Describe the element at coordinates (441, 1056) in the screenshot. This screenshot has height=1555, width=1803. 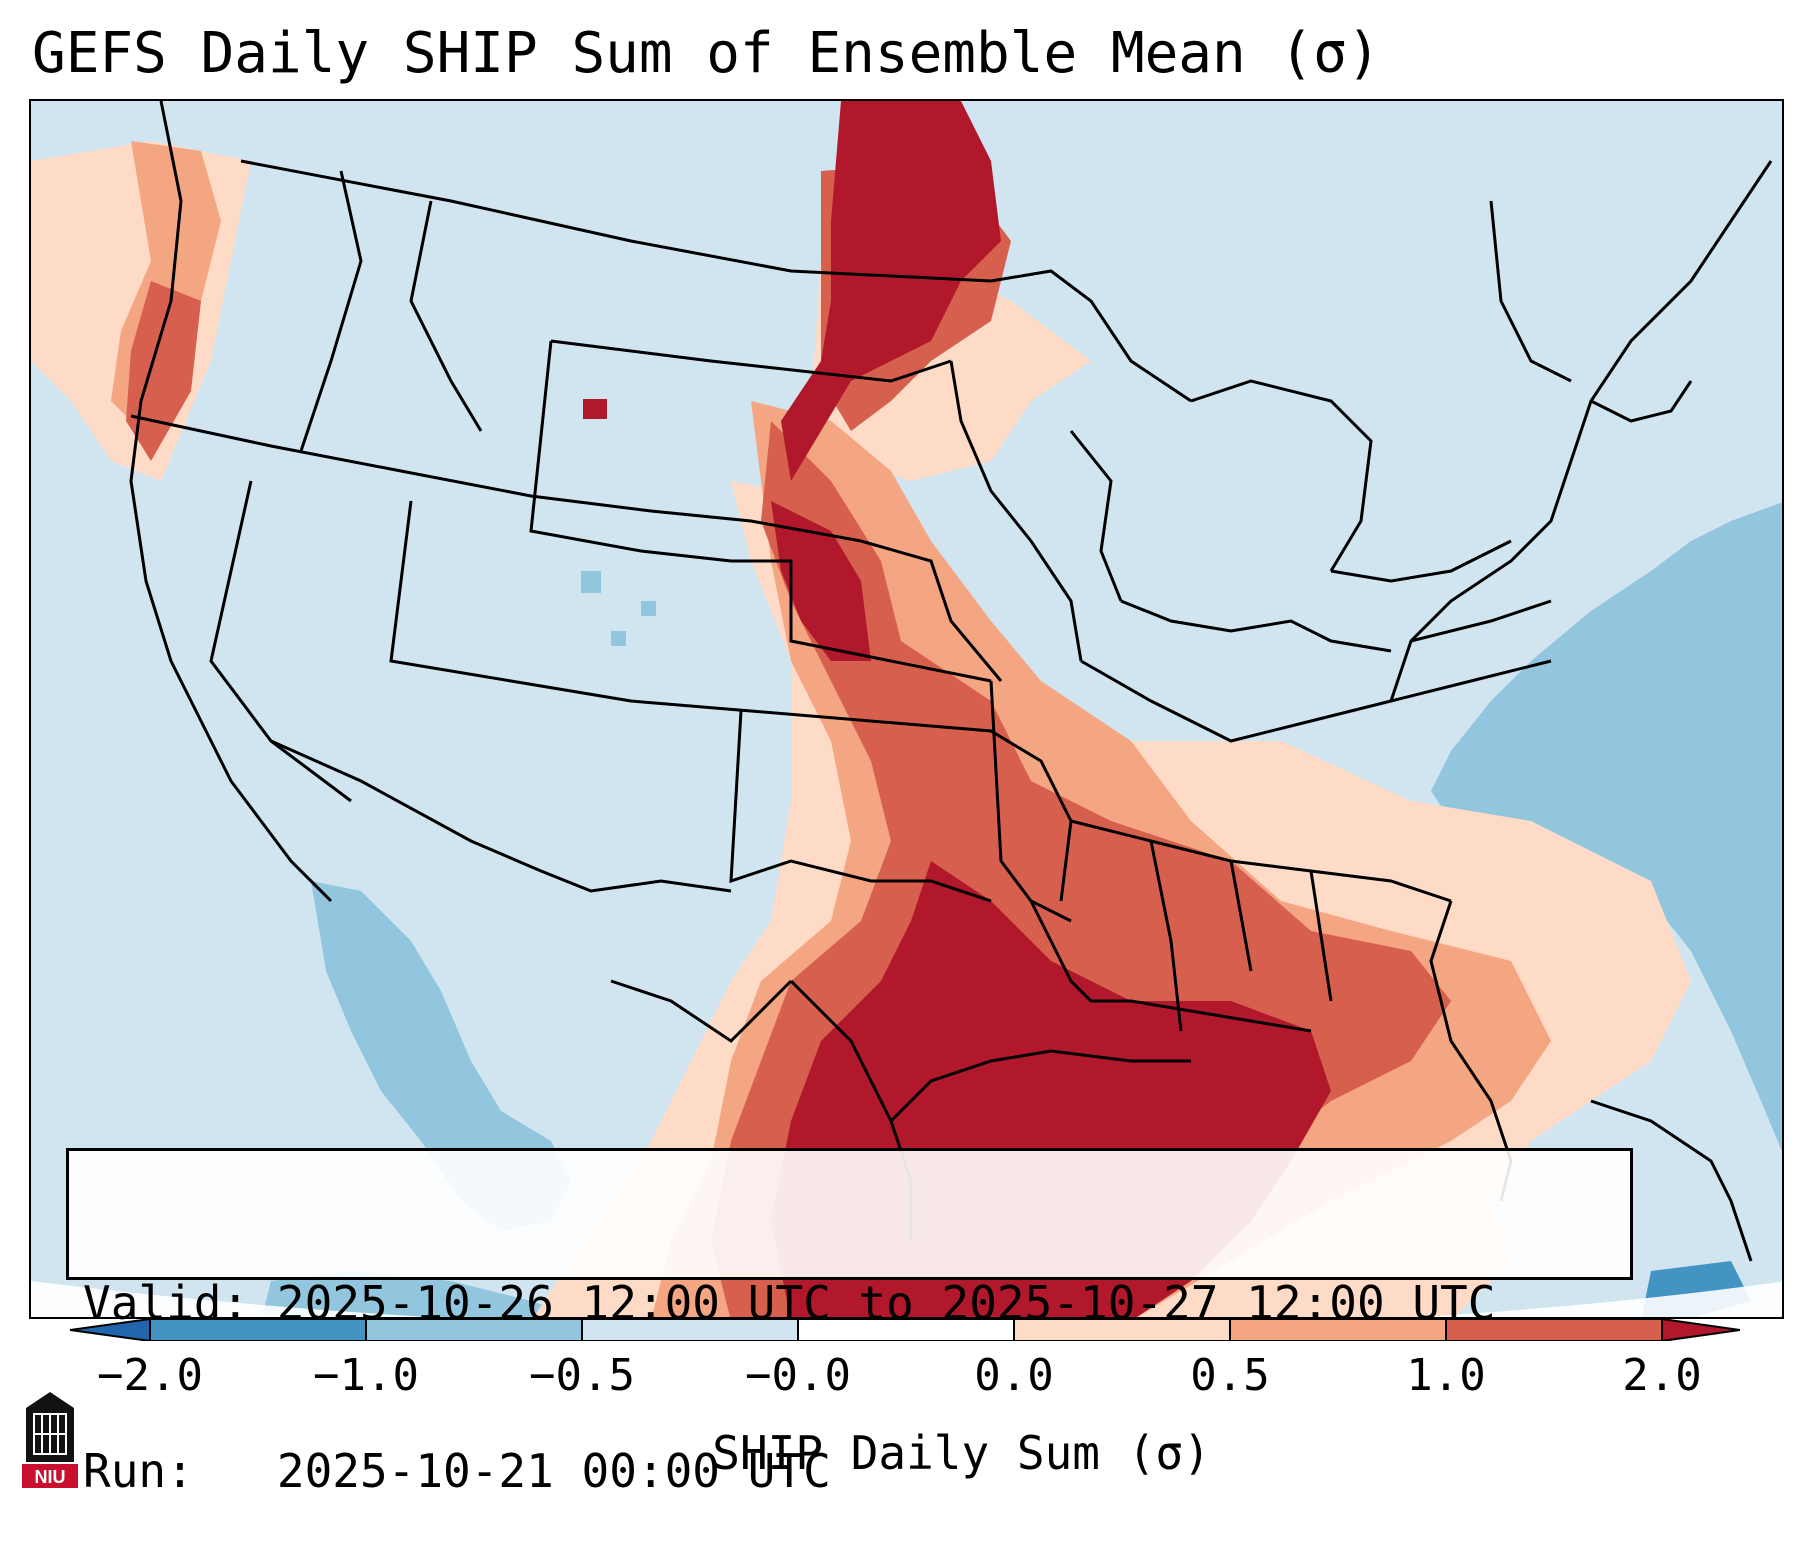
I see `mexico-negative-area` at that location.